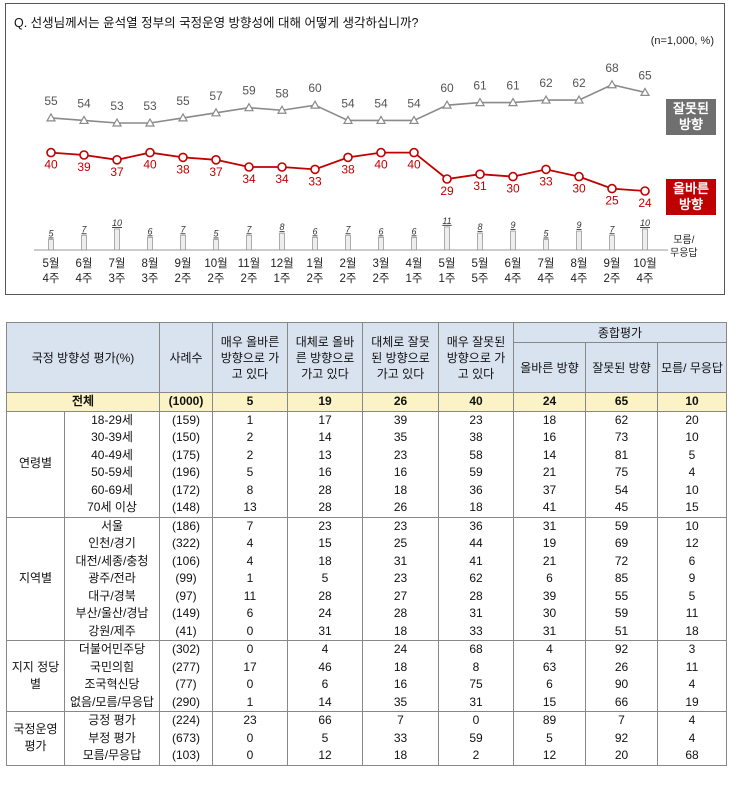 This screenshot has height=785, width=730. What do you see at coordinates (644, 263) in the screenshot?
I see `x-tick-label: 10월` at bounding box center [644, 263].